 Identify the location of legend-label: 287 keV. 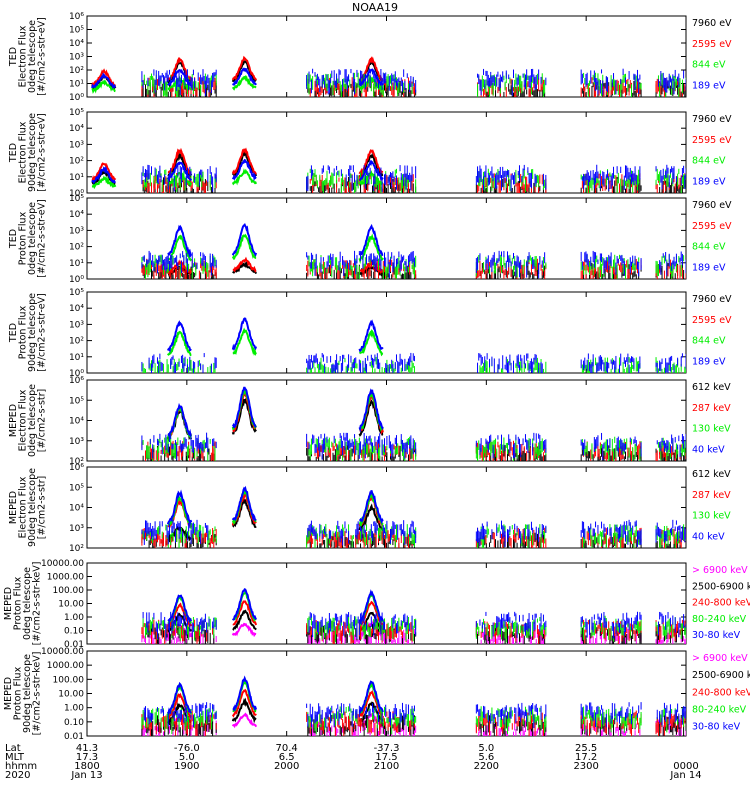
(711, 408).